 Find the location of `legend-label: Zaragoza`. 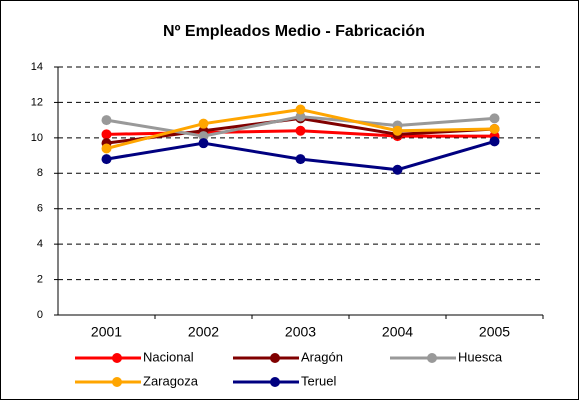

legend-label: Zaragoza is located at coordinates (171, 380).